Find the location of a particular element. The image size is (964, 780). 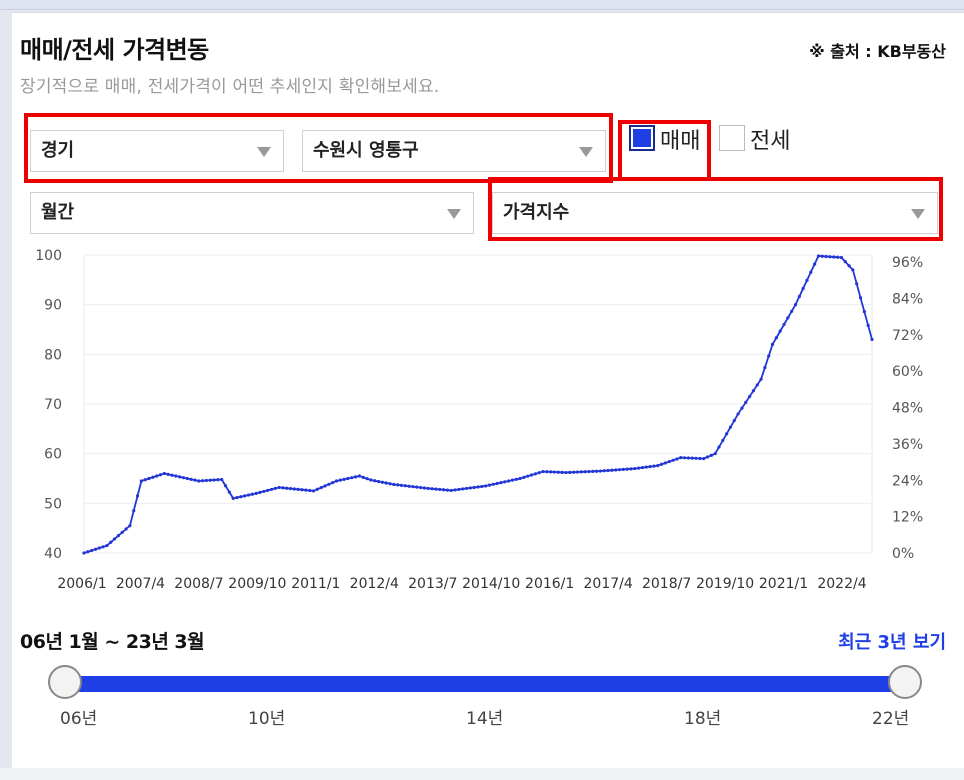

recent-3-years-button: 최근 3년 보기 is located at coordinates (892, 642).